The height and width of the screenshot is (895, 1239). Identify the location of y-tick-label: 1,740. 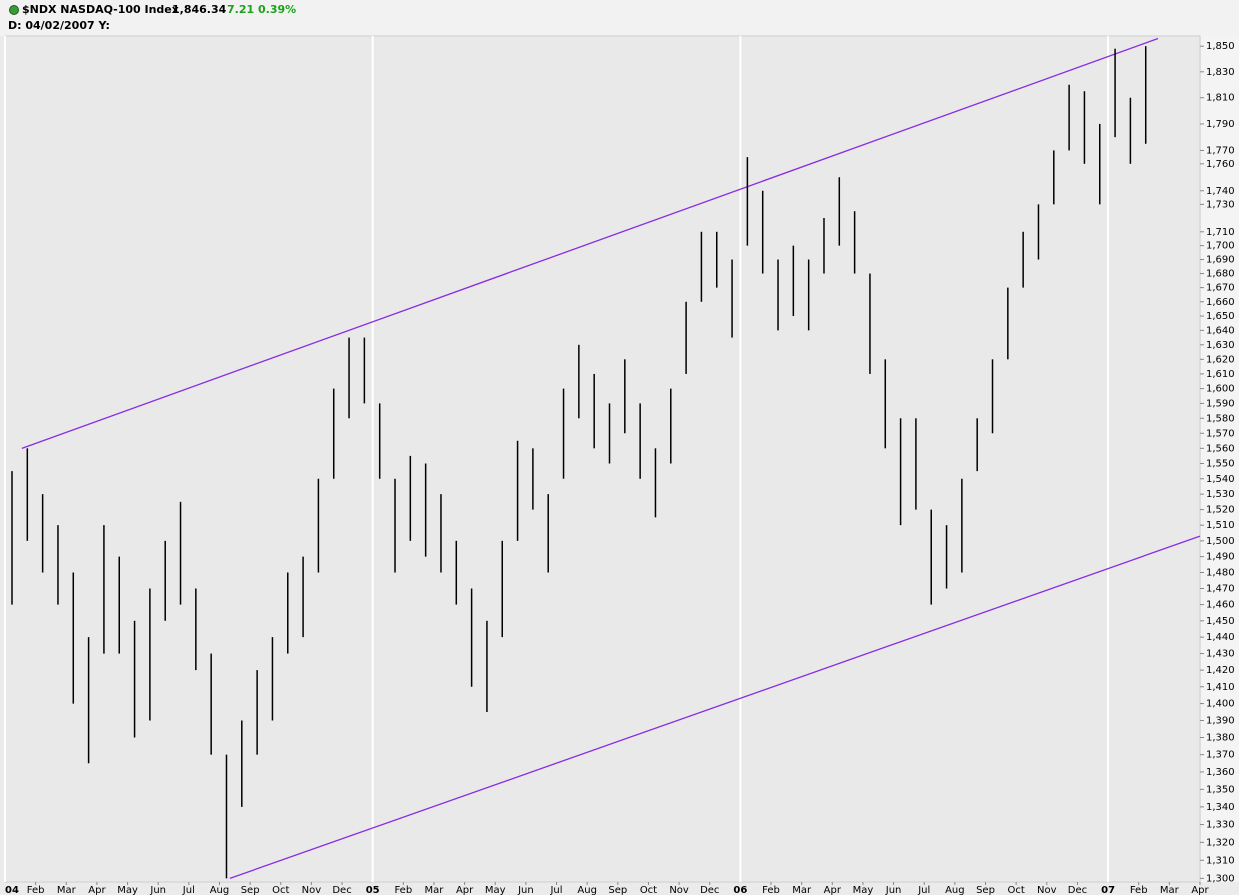
(1220, 191).